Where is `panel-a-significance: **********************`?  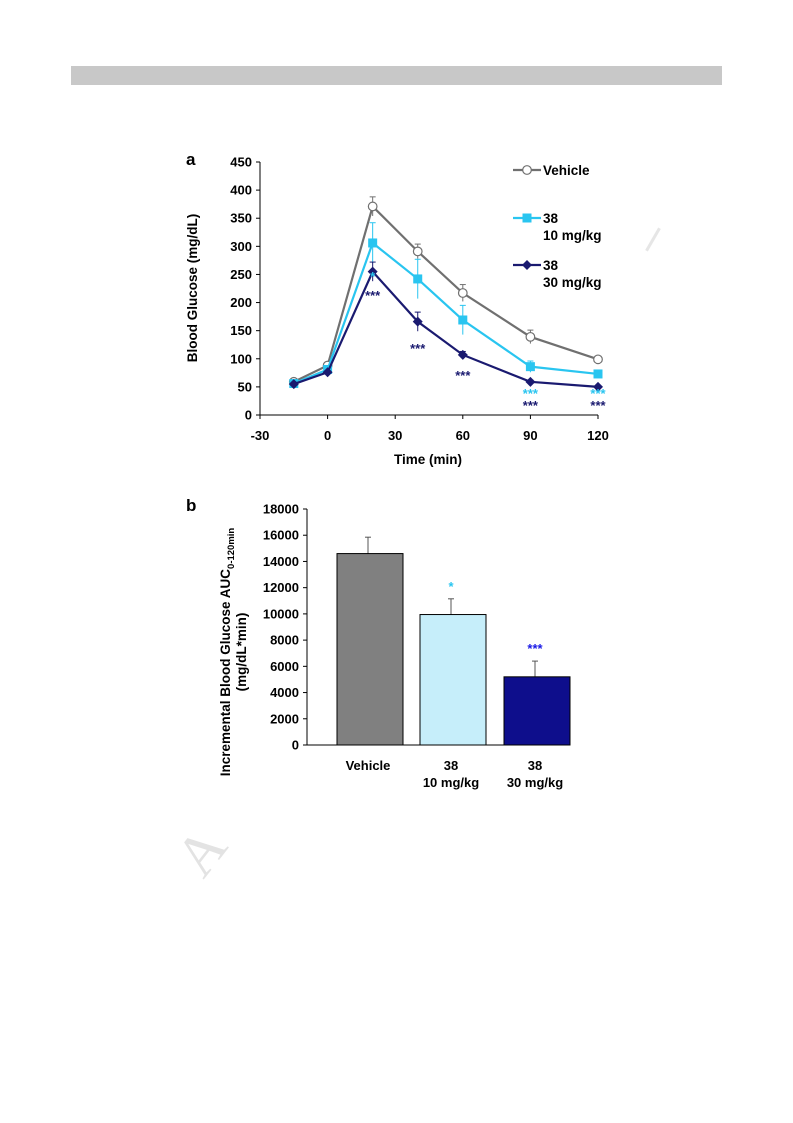
panel-a-significance: ********************** is located at coordinates (485, 341).